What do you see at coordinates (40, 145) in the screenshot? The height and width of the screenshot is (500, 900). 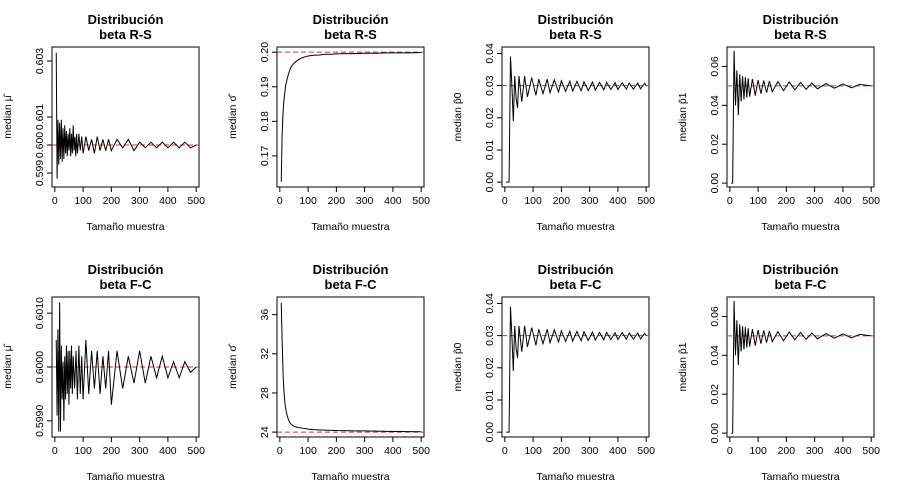 I see `y-tick-label: 0.600` at bounding box center [40, 145].